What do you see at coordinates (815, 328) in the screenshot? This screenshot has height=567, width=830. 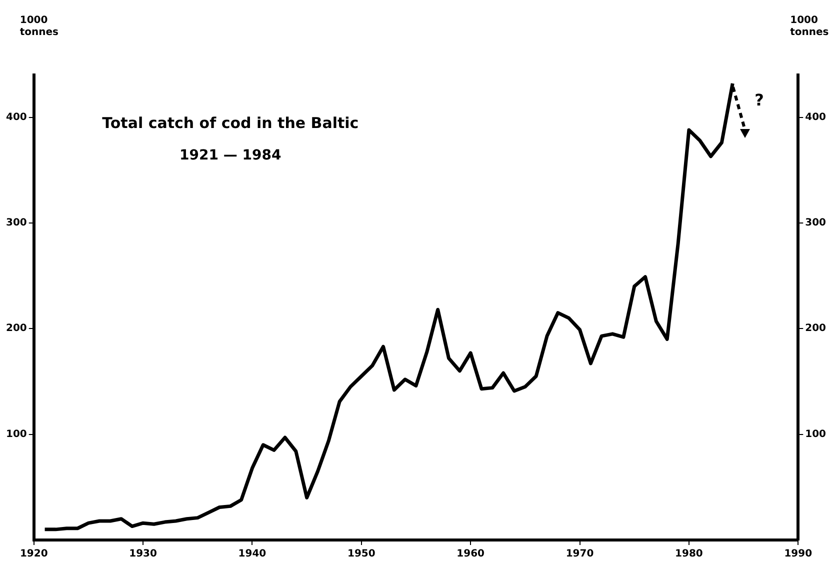 I see `y2-tick-label: 200` at bounding box center [815, 328].